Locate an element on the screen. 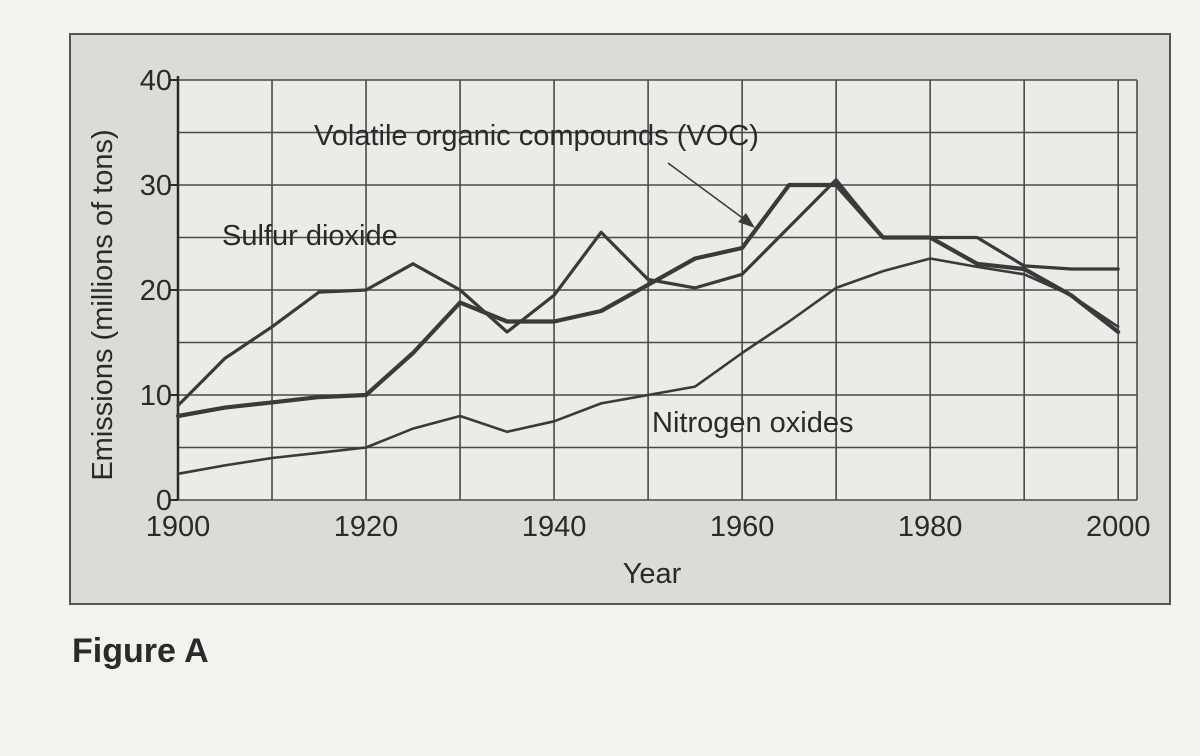 The image size is (1200, 756). x-tick-label: 1900 is located at coordinates (178, 527).